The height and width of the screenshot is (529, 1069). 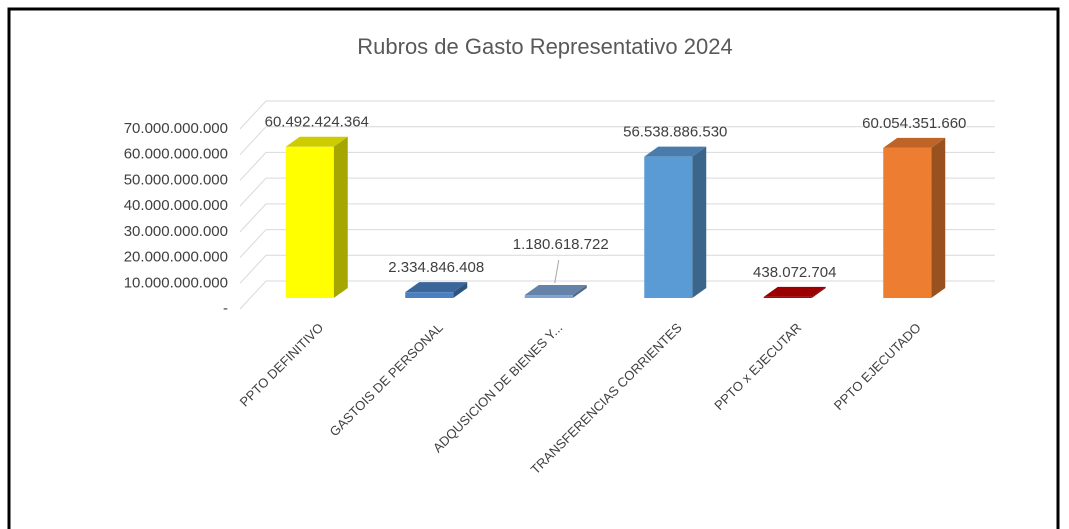 I want to click on y-tick-label: 70.000.000.000, so click(x=176, y=128).